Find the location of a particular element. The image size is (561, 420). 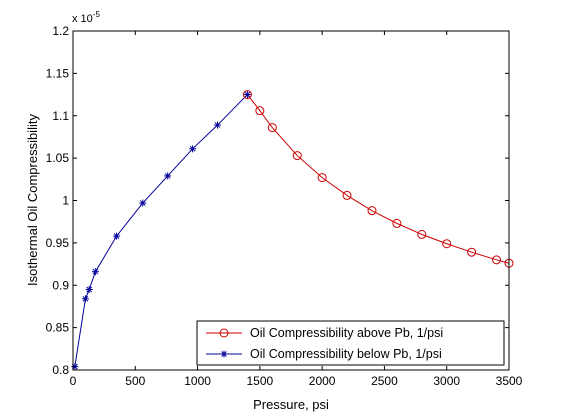

y-multiplier-exponent: -5 is located at coordinates (97, 14).